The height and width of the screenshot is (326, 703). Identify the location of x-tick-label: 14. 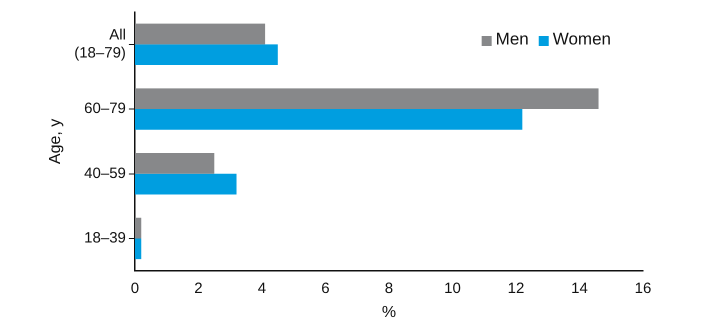
(579, 288).